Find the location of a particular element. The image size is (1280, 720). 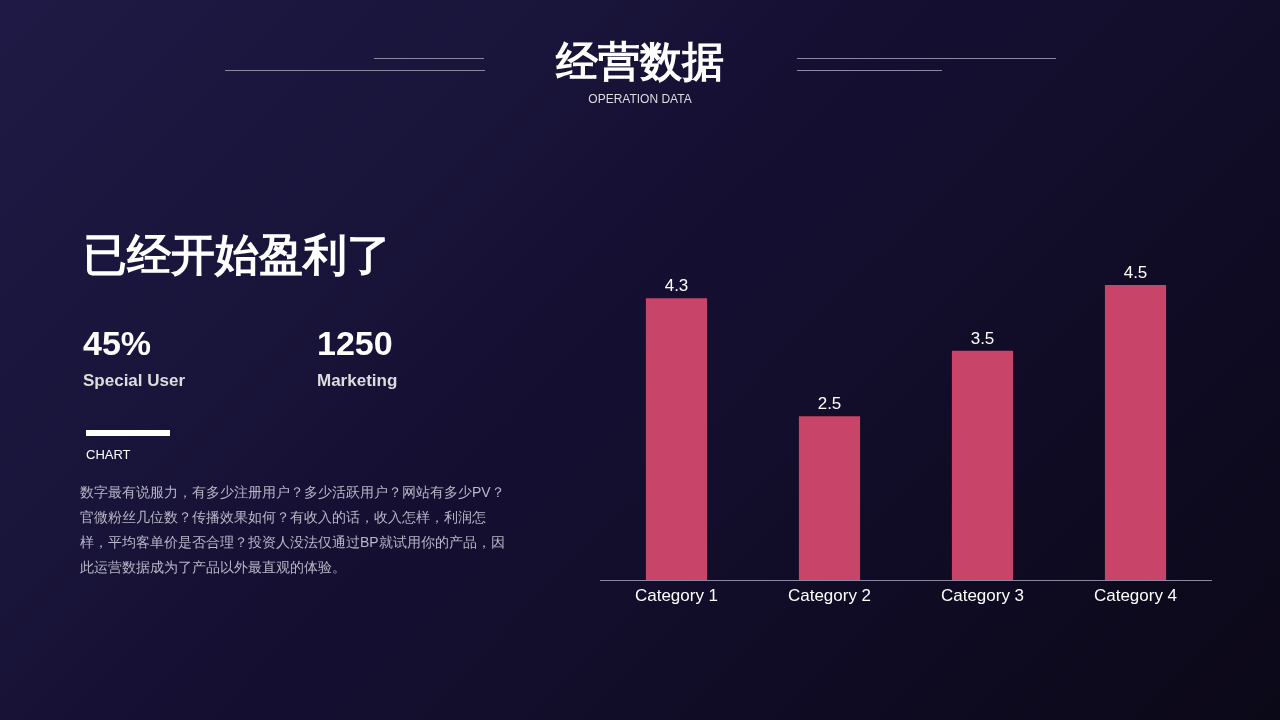

x-tick-label: Category 1 is located at coordinates (676, 596).